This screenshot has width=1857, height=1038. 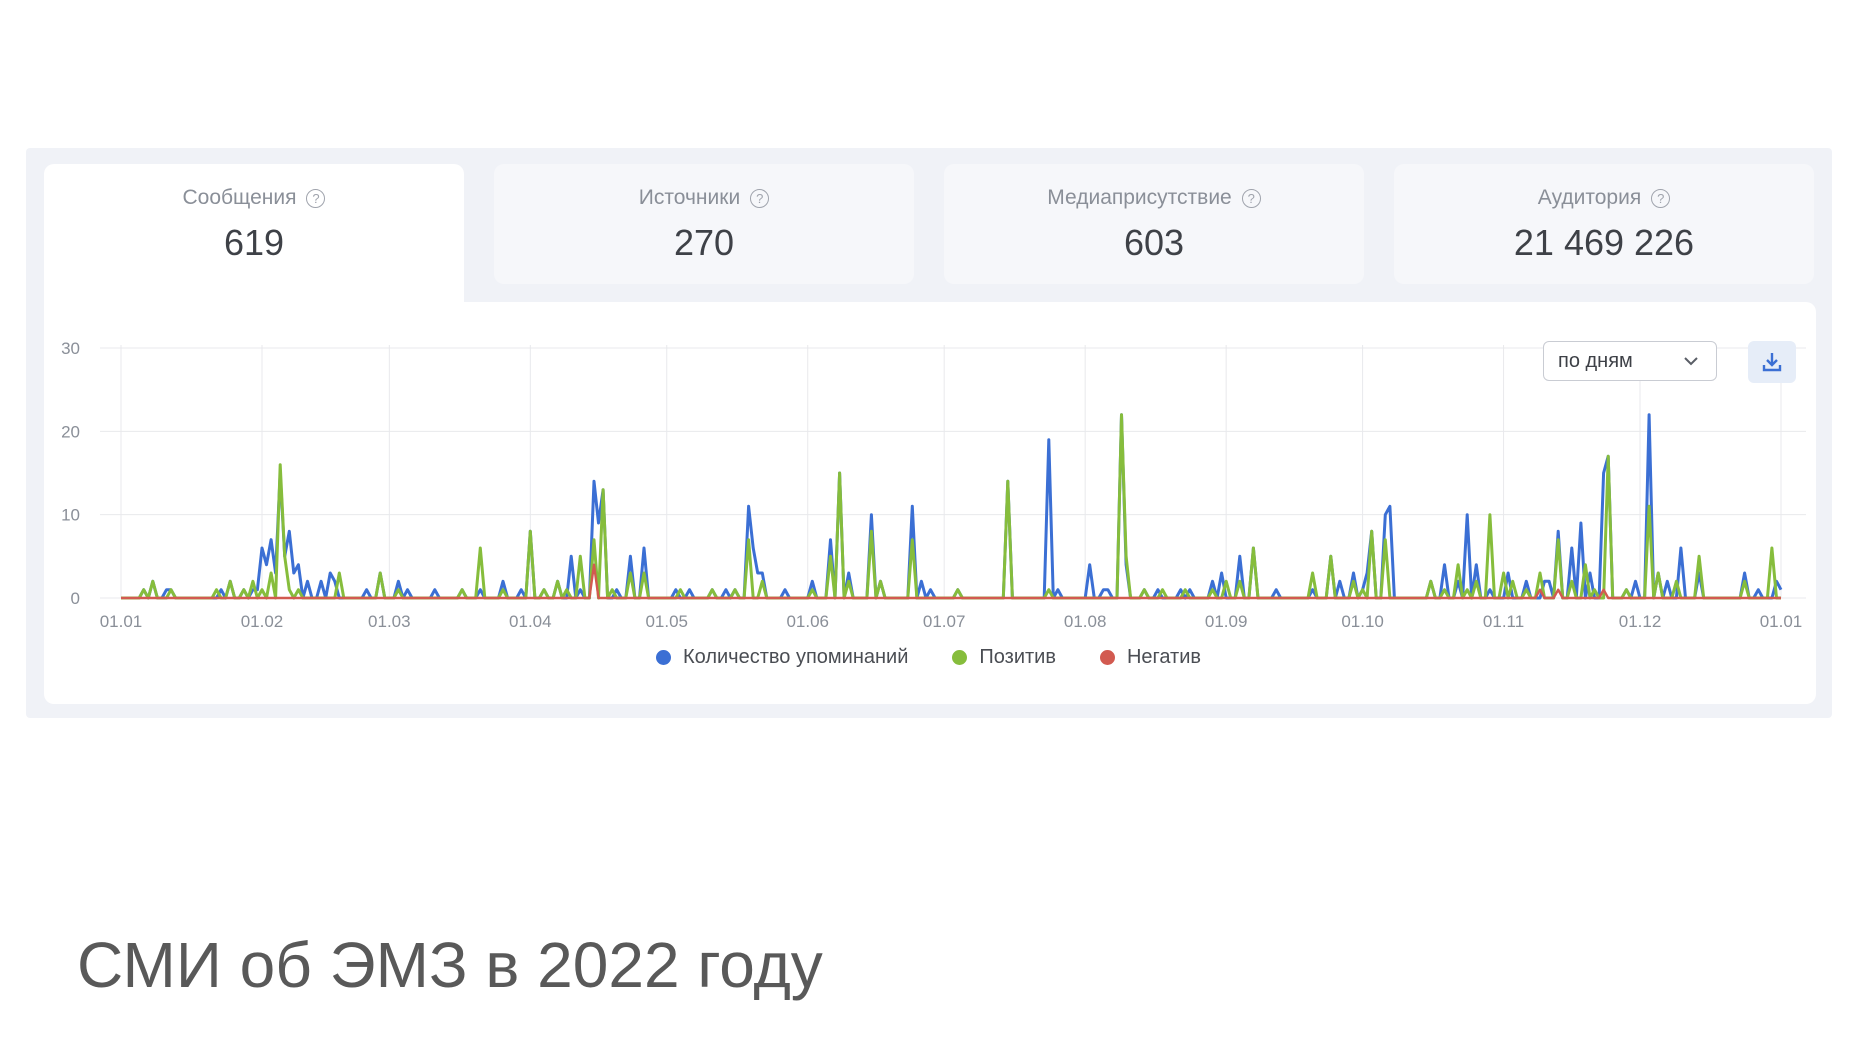 I want to click on legend-dot-negative, so click(x=1107, y=657).